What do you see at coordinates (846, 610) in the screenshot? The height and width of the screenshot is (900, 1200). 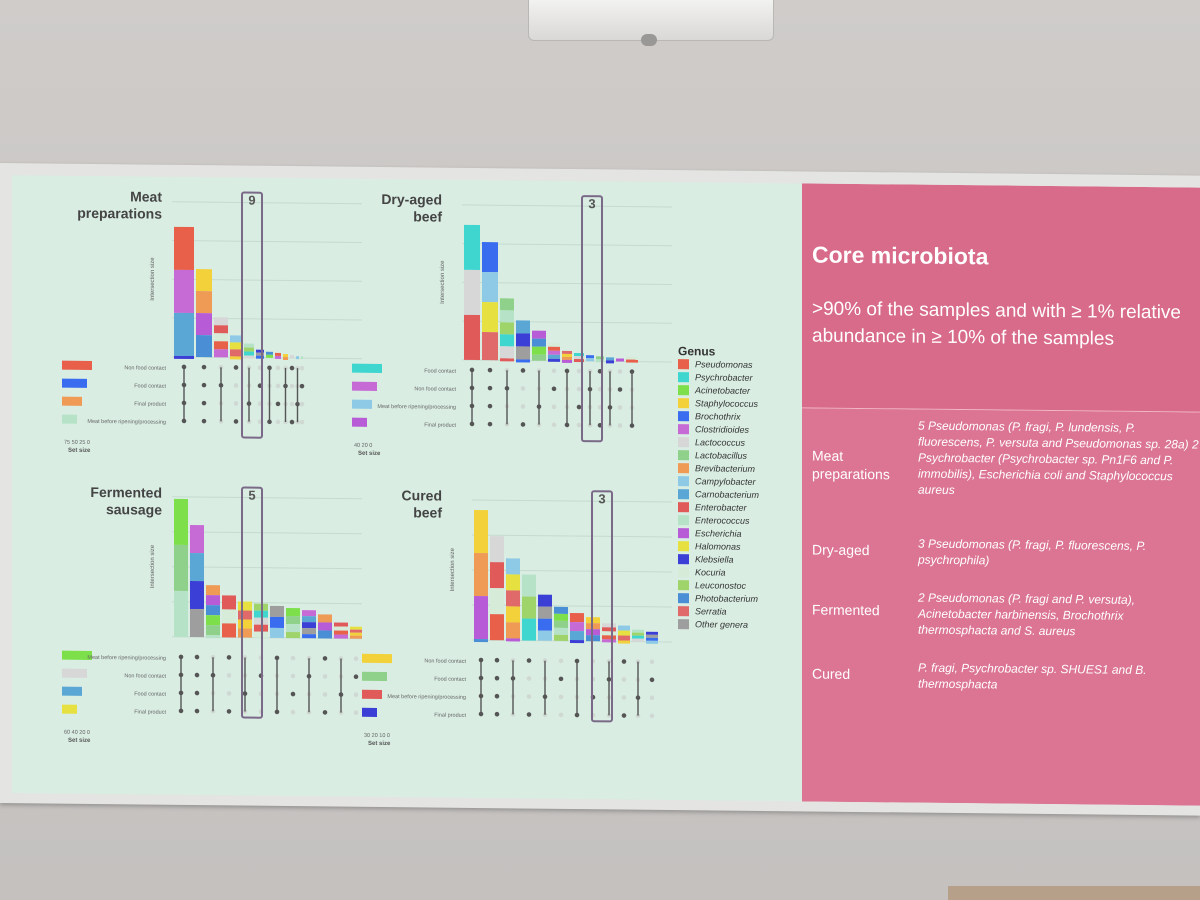 I see `row-category: Fermented` at bounding box center [846, 610].